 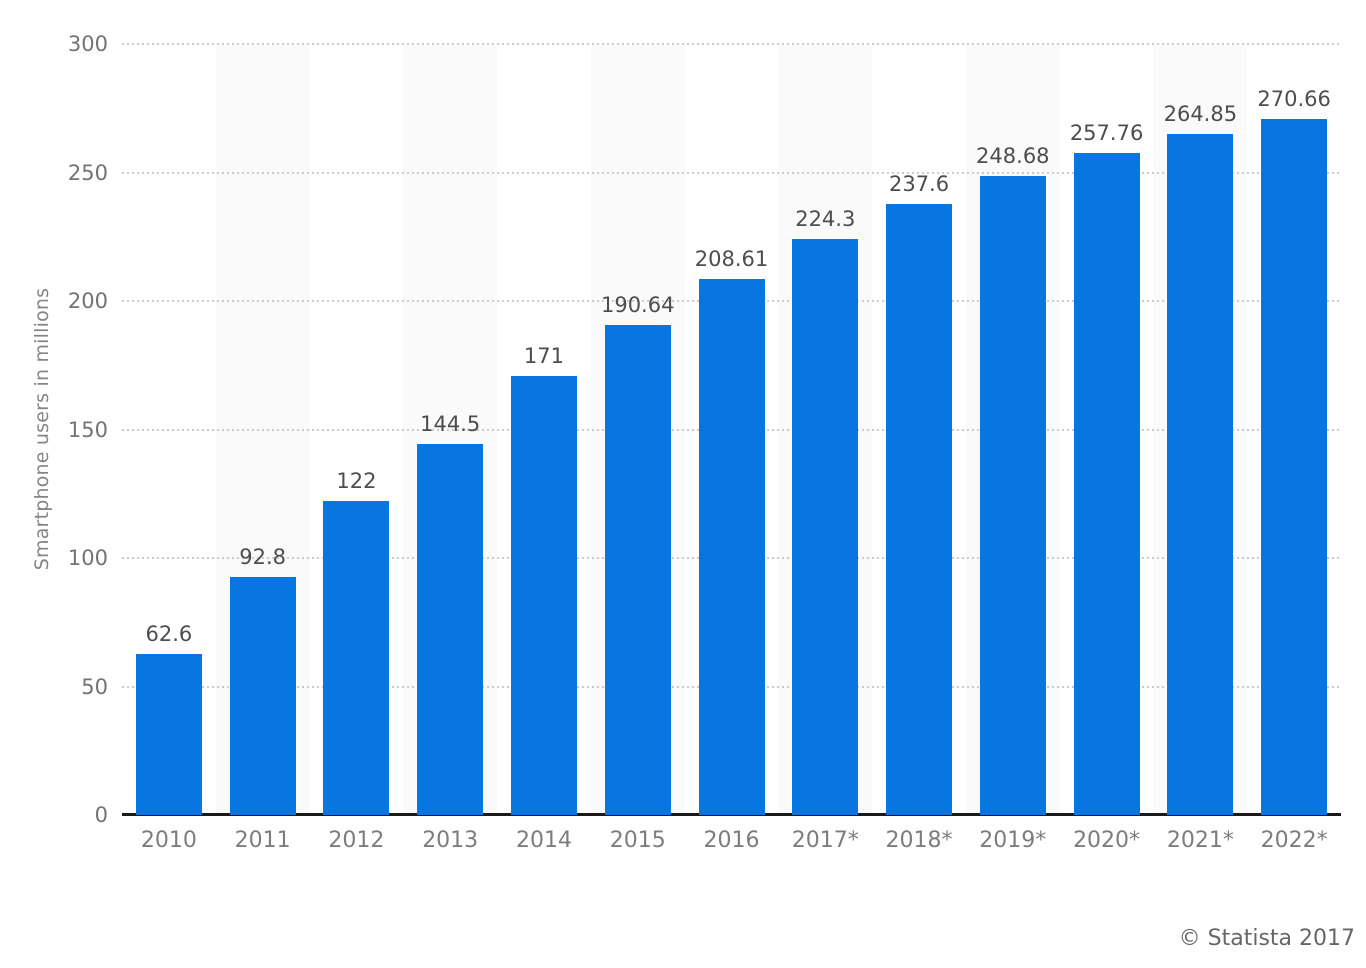 What do you see at coordinates (169, 634) in the screenshot?
I see `value-label-2010: 62.6` at bounding box center [169, 634].